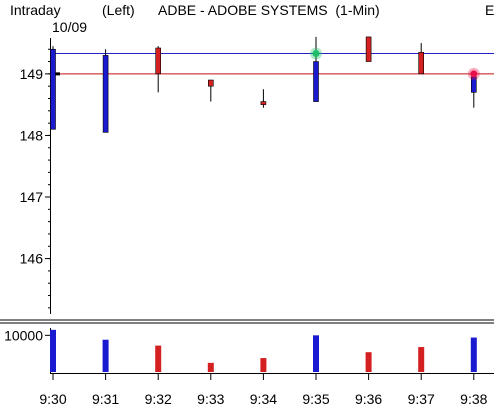  I want to click on volume-panel: 10000, so click(240, 349).